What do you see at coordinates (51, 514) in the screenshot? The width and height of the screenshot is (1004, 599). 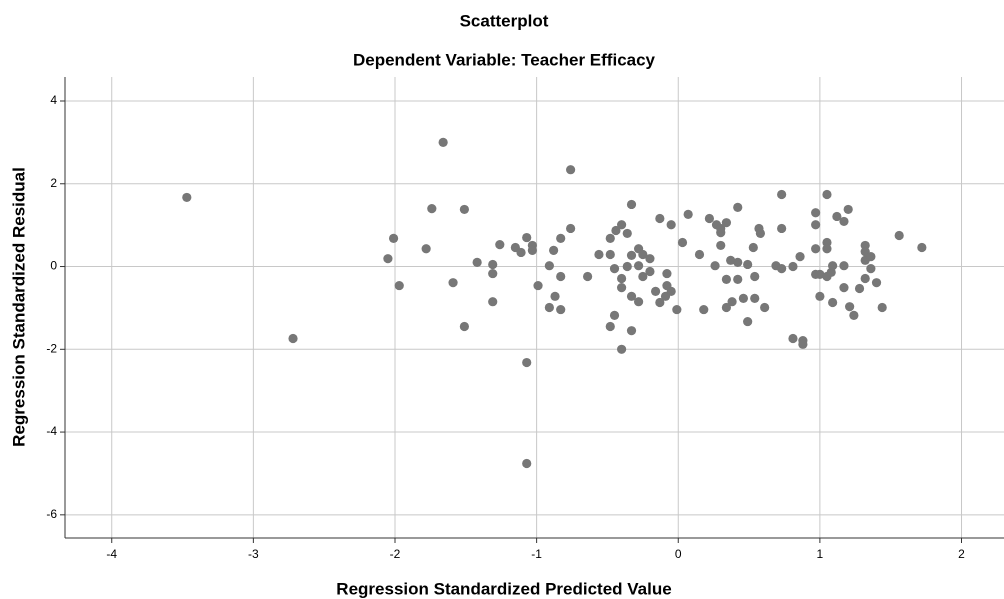 I see `y-tick-label: -6` at bounding box center [51, 514].